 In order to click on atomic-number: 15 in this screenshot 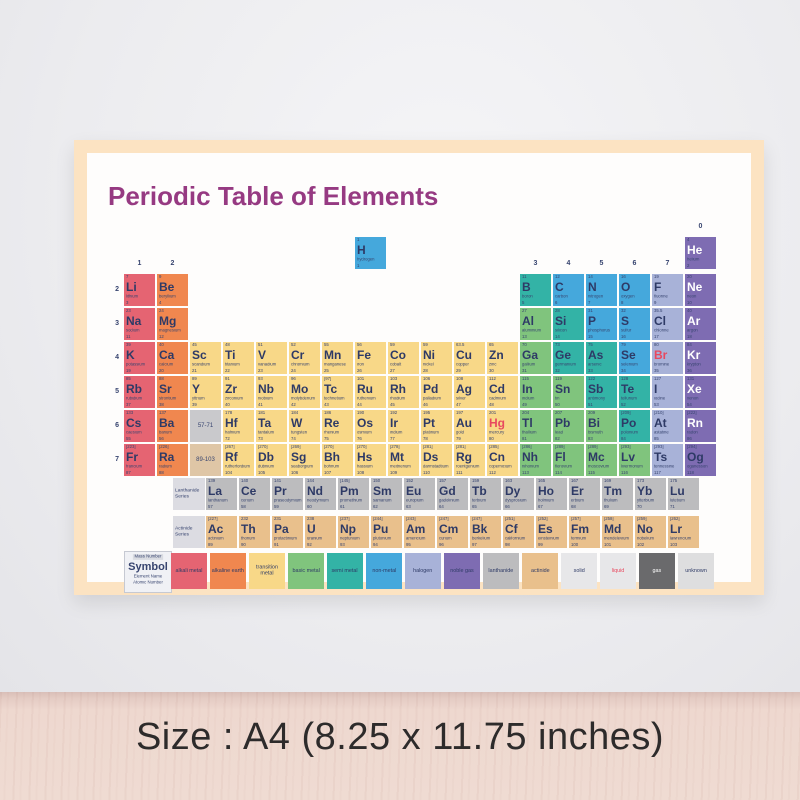, I will do `click(590, 337)`.